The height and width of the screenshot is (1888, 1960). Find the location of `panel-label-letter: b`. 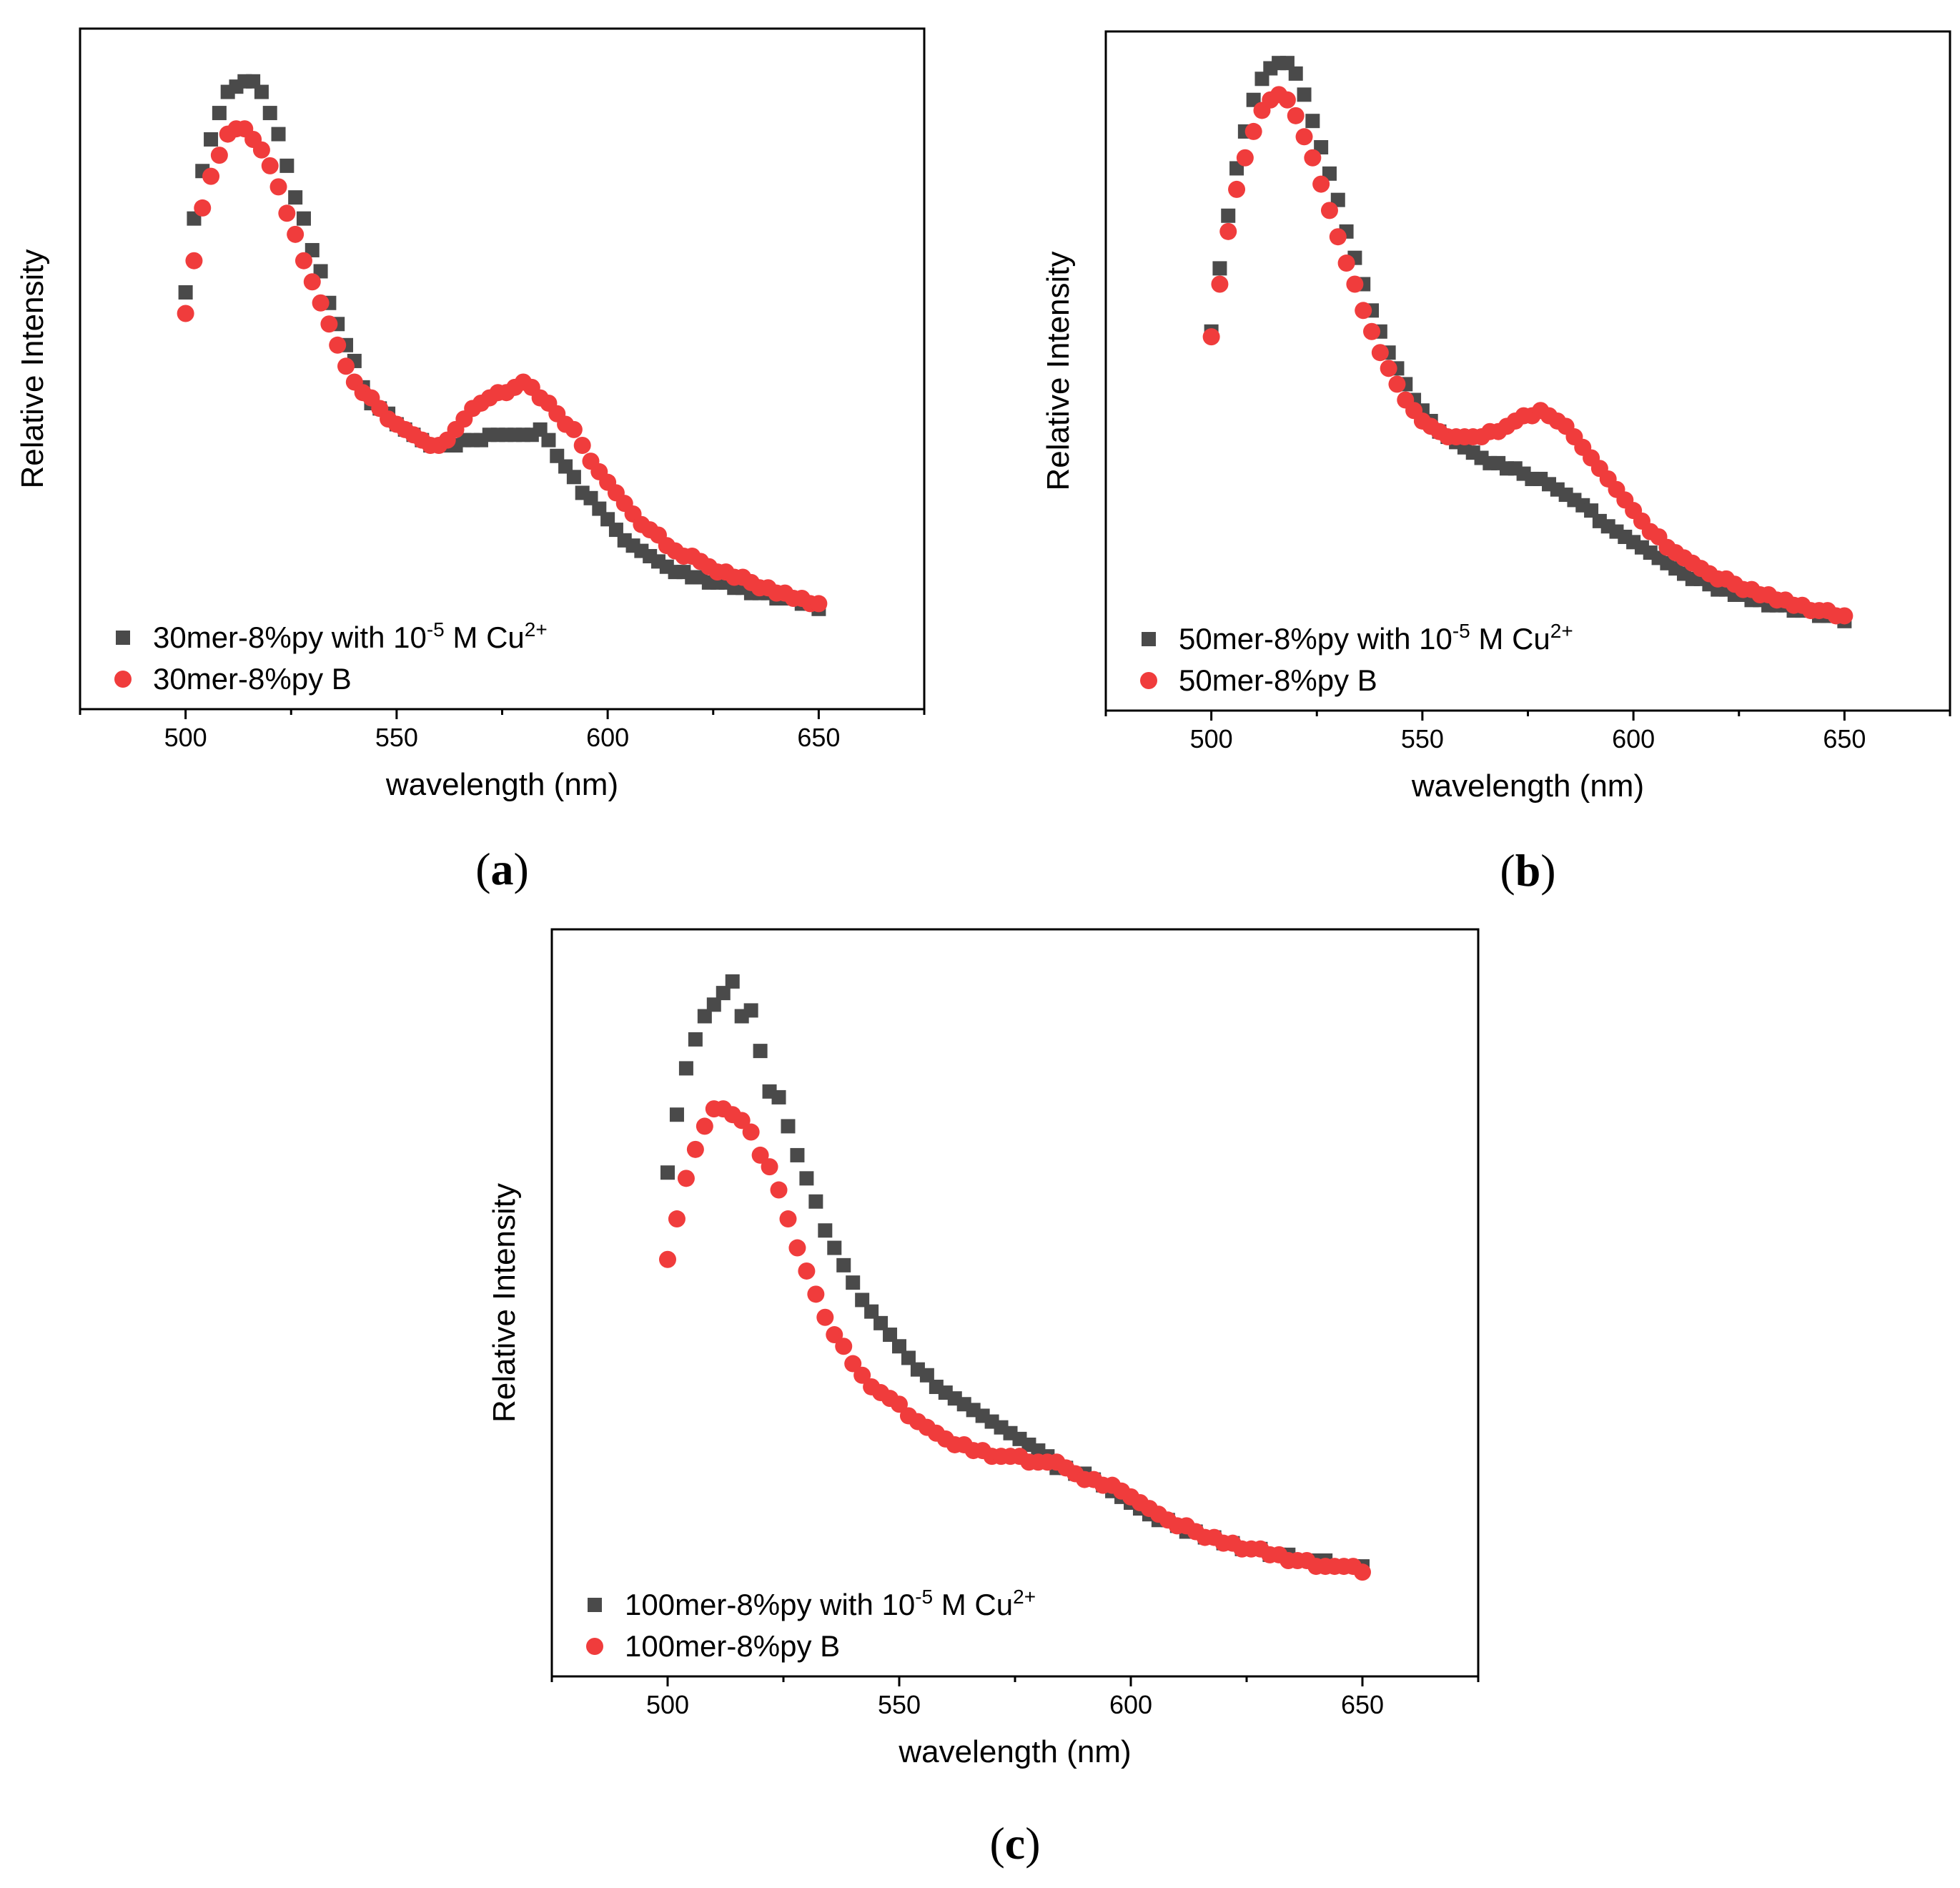

panel-label-letter: b is located at coordinates (1528, 870).